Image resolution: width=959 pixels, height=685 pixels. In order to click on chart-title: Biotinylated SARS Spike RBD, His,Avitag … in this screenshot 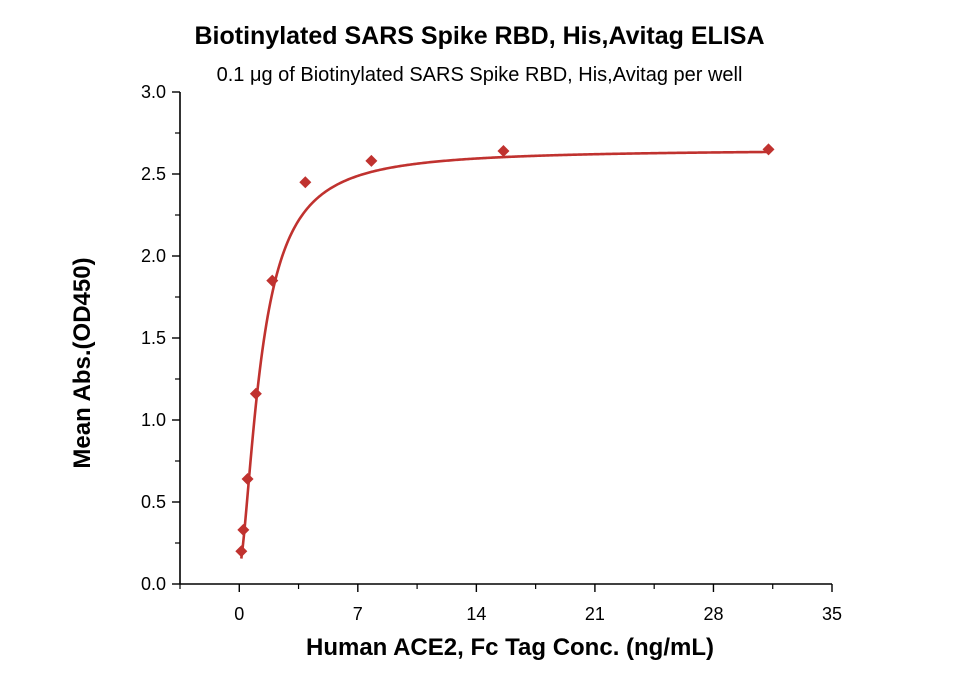, I will do `click(479, 36)`.